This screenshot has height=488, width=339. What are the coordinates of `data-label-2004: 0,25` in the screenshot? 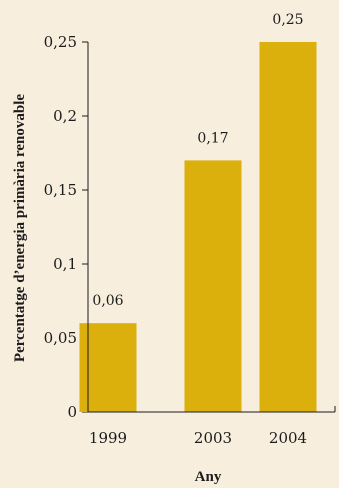 It's located at (287, 20).